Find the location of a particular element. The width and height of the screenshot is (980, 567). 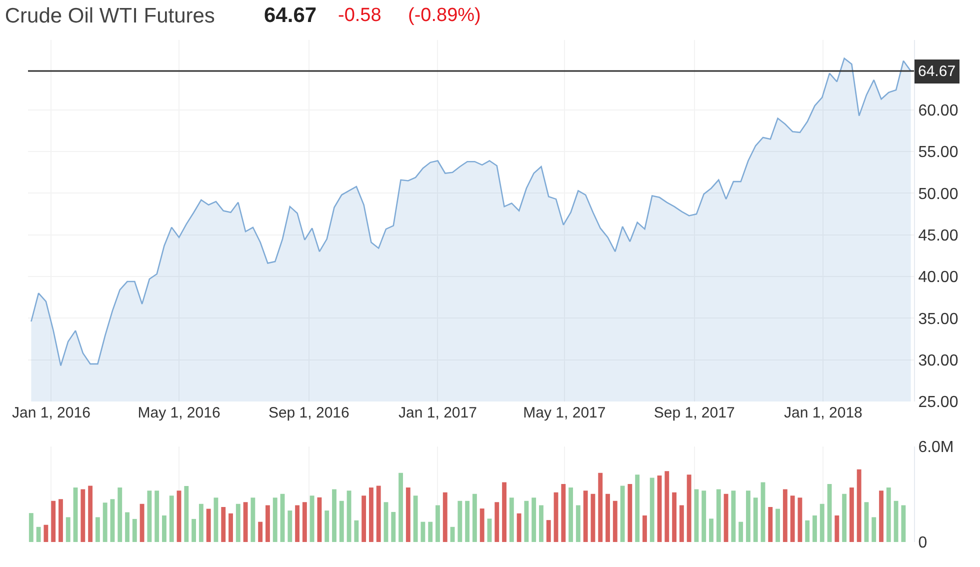

y-tick-label: 35.00 is located at coordinates (938, 319).